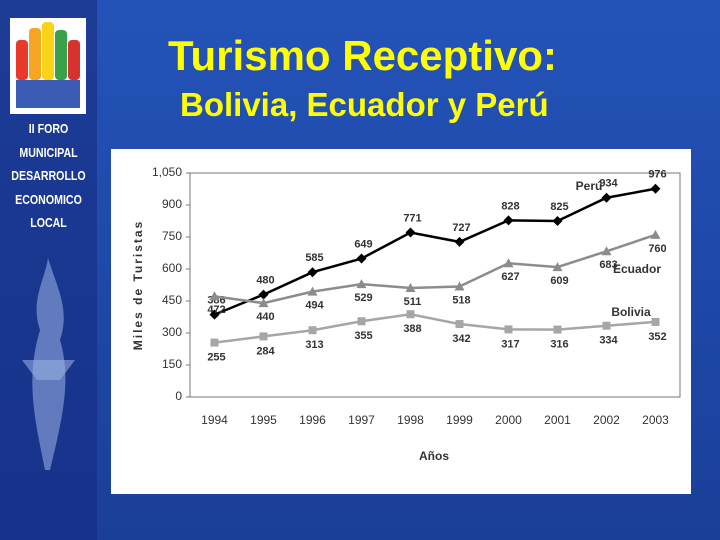  Describe the element at coordinates (314, 306) in the screenshot. I see `data-label: 494` at that location.